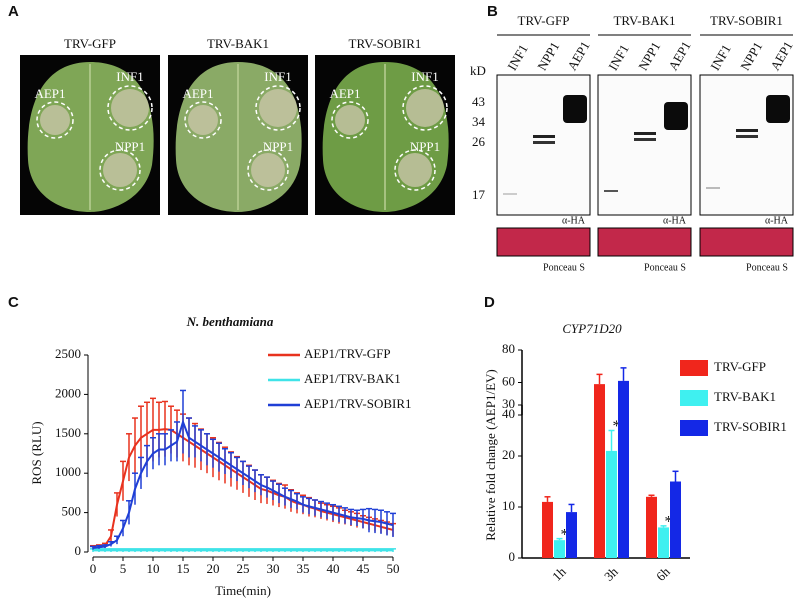 Image resolution: width=800 pixels, height=604 pixels. I want to click on y-tick-label: 20, so click(508, 454).